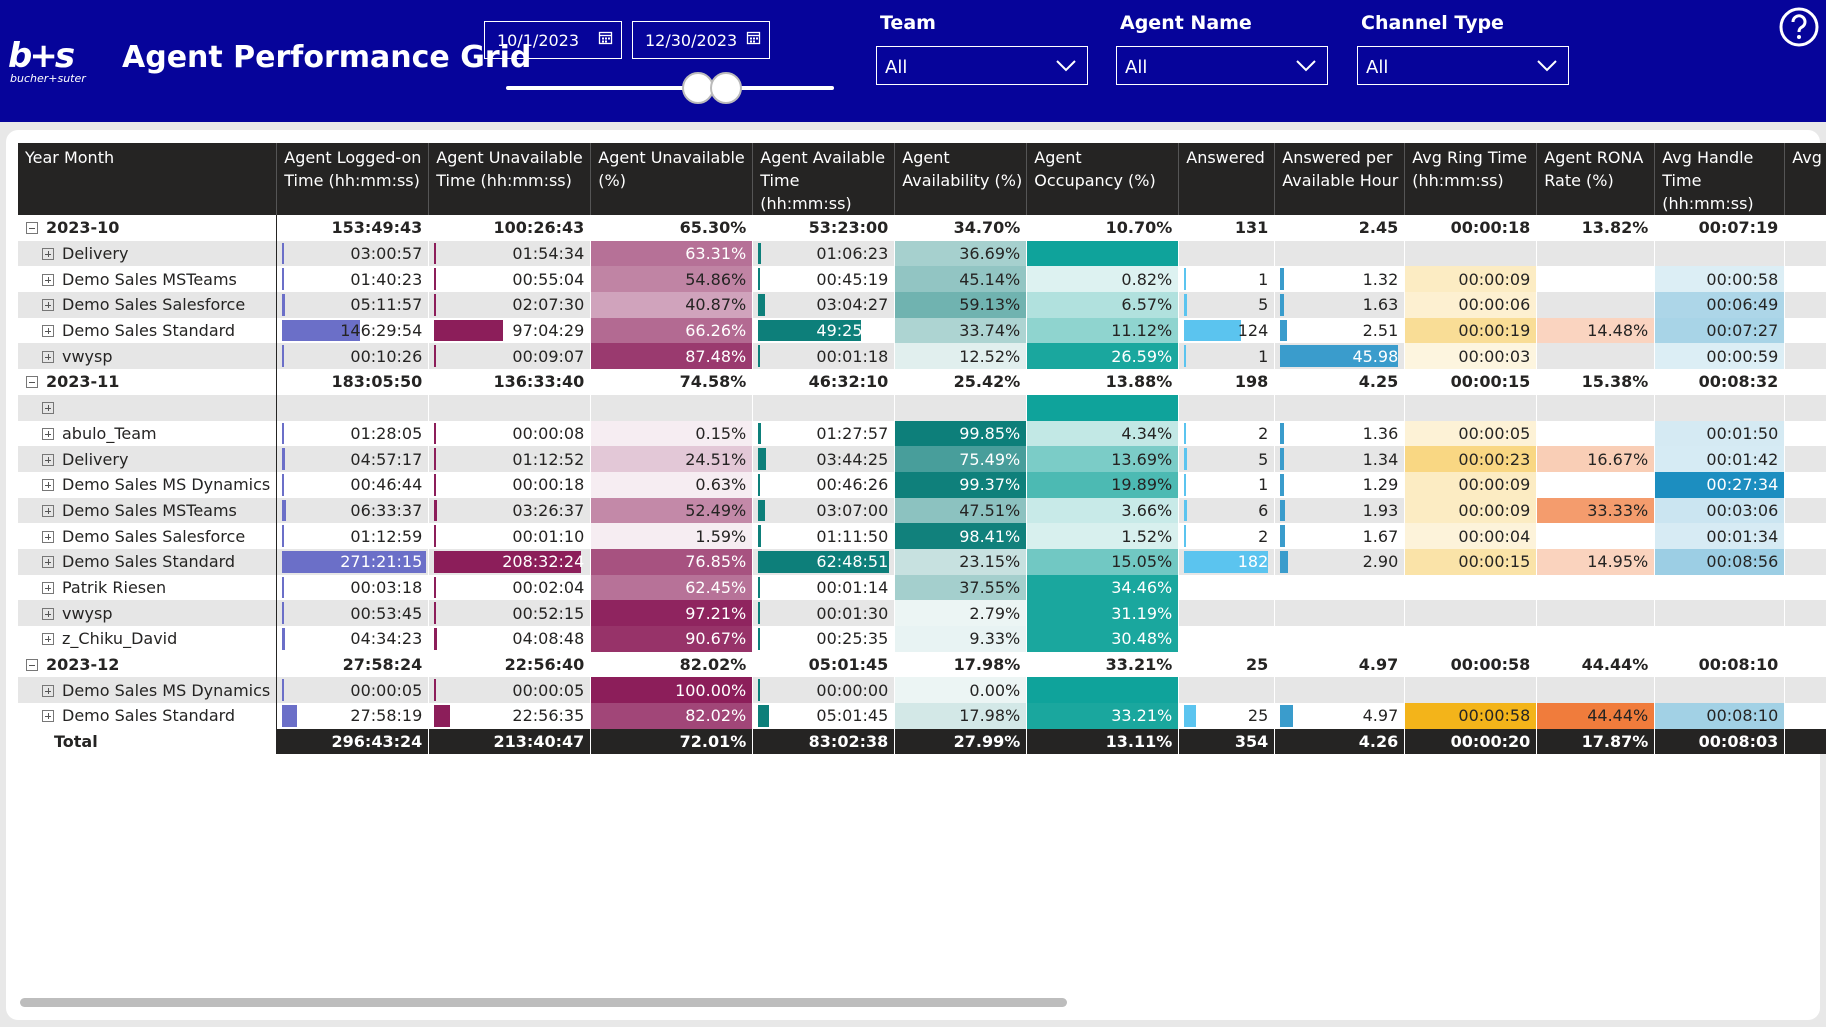  Describe the element at coordinates (670, 88) in the screenshot. I see `date-range-slider-track` at that location.